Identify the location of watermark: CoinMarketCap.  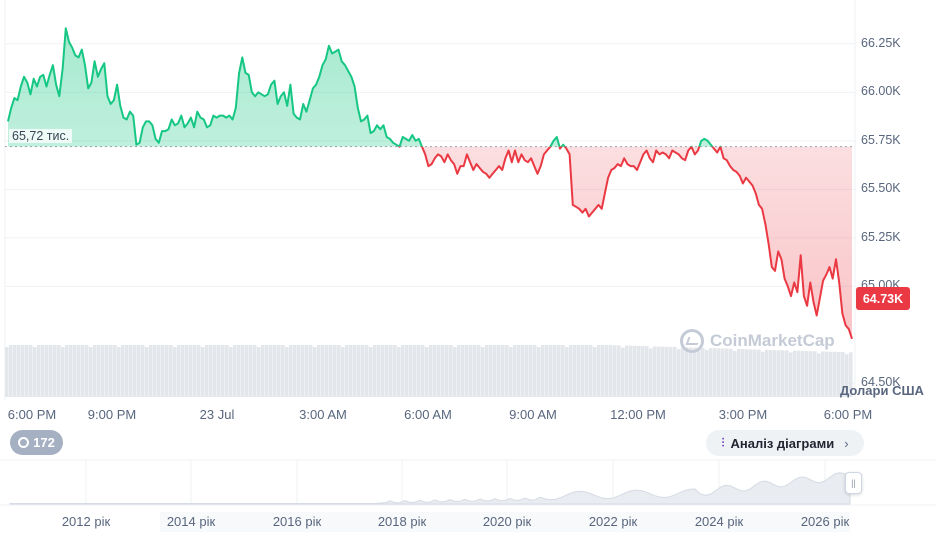
(757, 341).